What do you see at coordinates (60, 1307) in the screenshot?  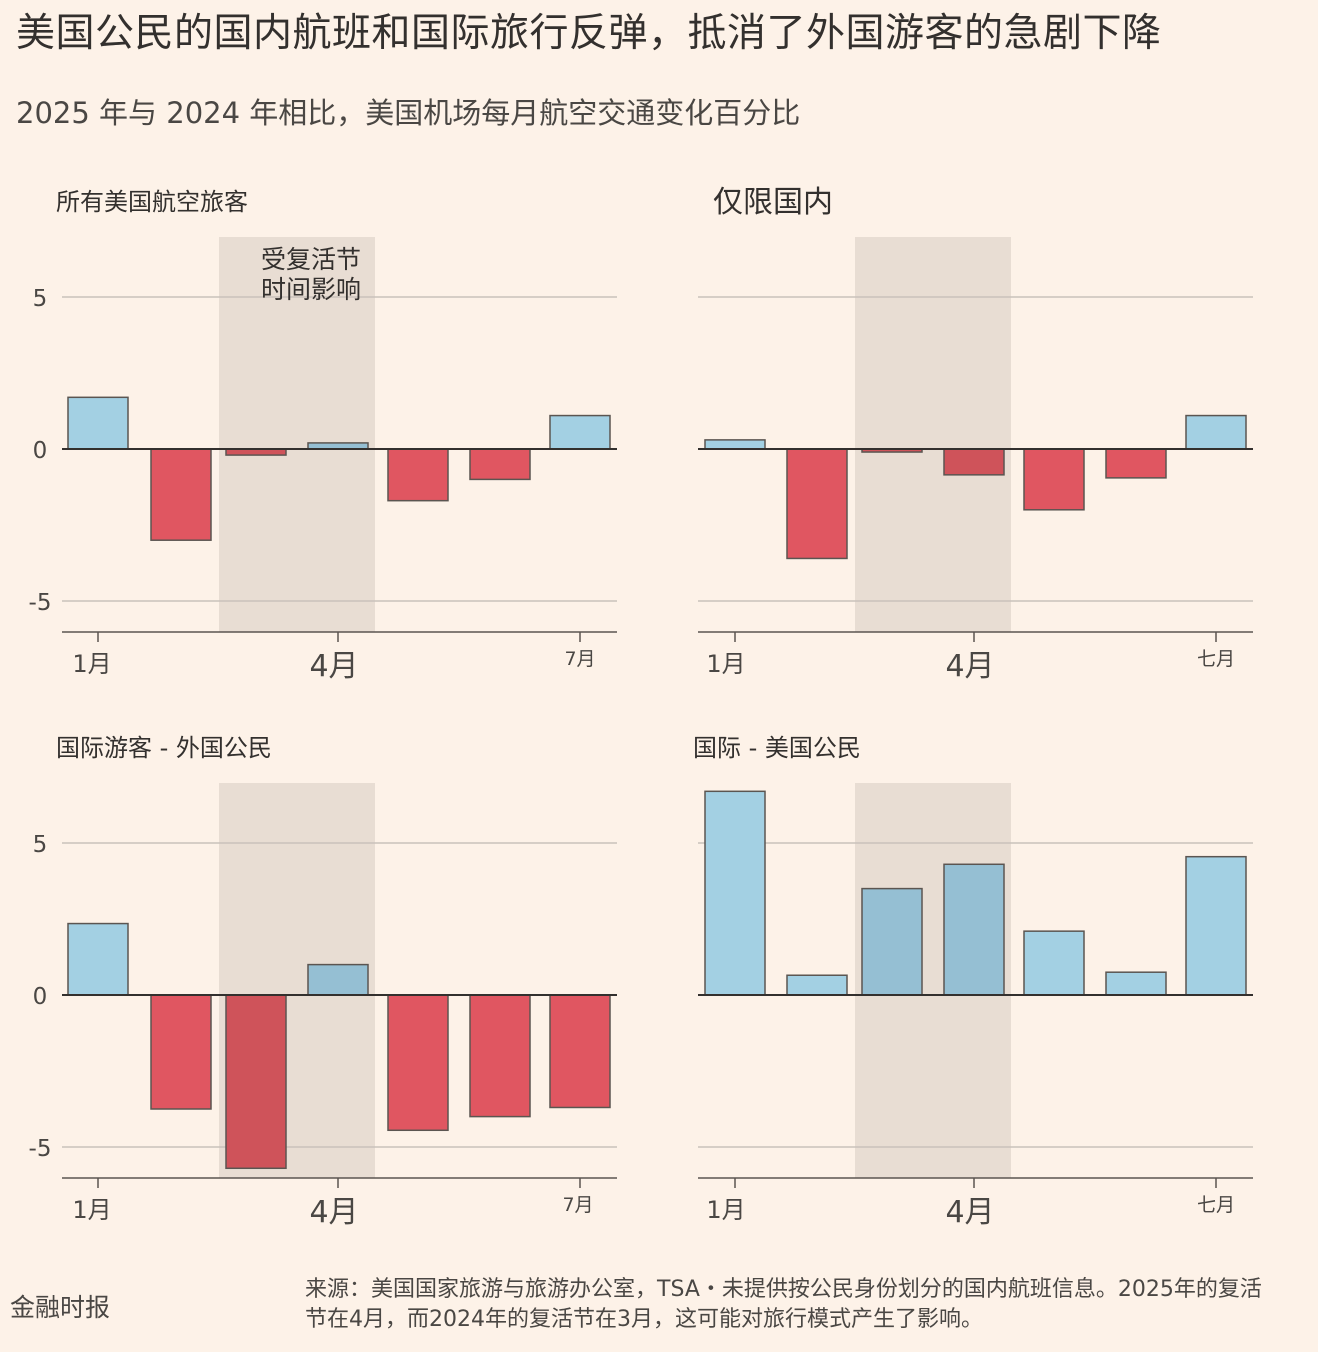 I see `brand-logo-text: 金融时报` at bounding box center [60, 1307].